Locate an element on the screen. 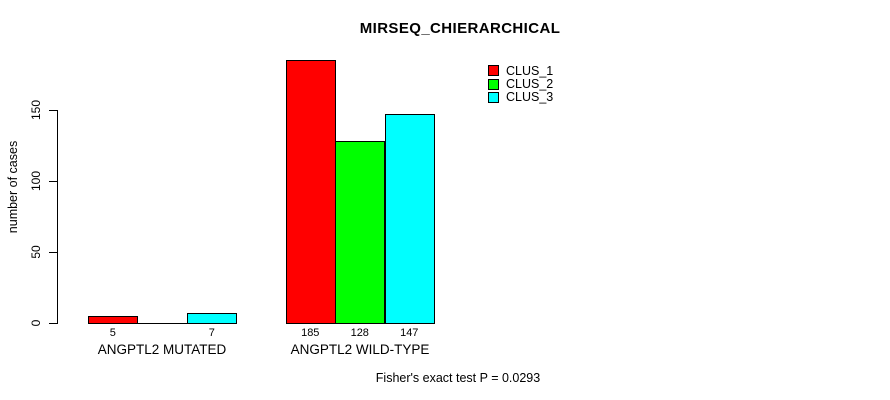  legend-item-clus2: CLUS_2 is located at coordinates (521, 84).